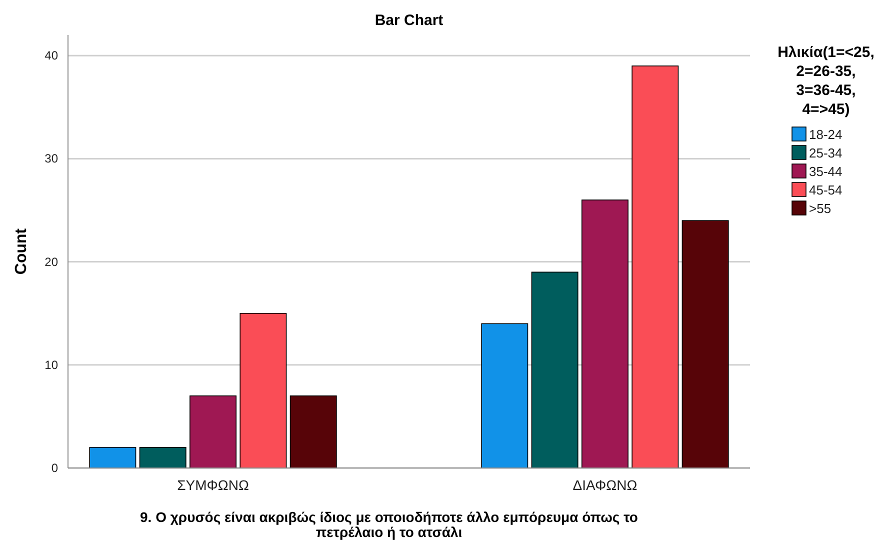  I want to click on y-tick-label: 40, so click(51, 55).